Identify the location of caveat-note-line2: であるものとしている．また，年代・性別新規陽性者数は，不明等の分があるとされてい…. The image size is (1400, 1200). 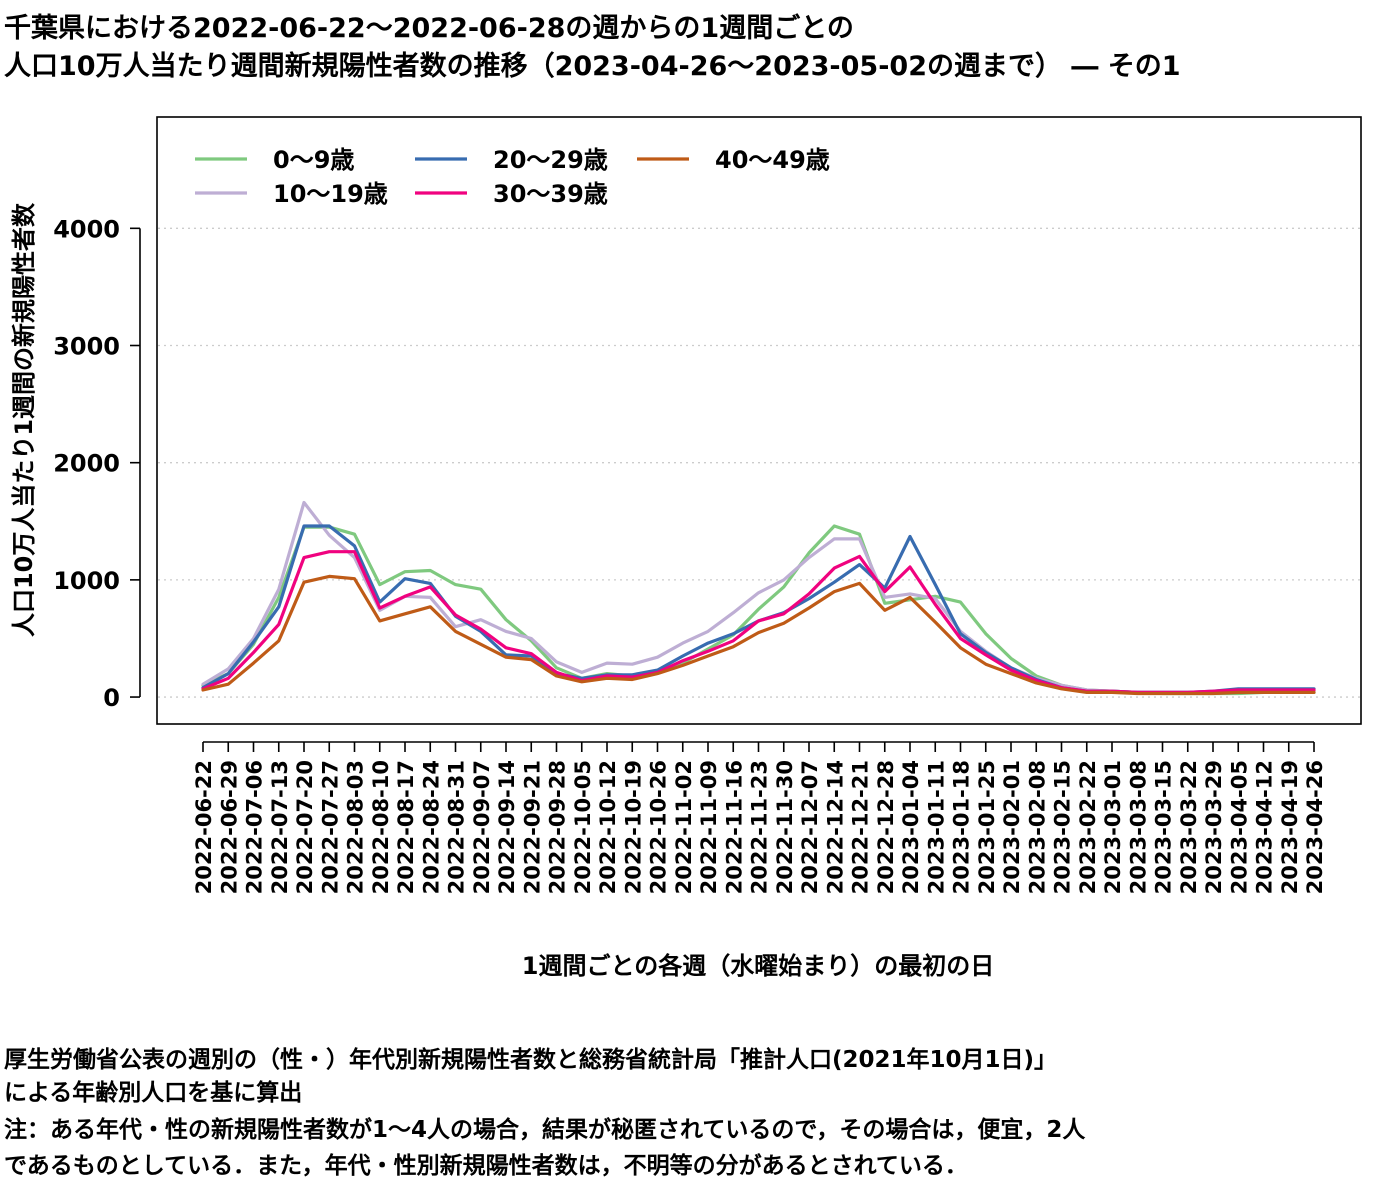
(486, 1166).